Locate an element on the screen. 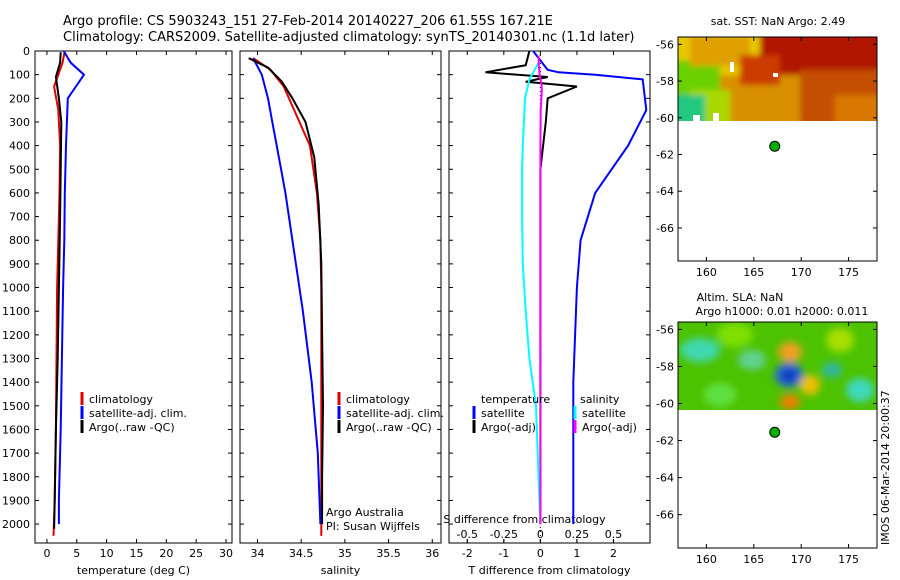 The width and height of the screenshot is (900, 580). y-tick-label: 200 is located at coordinates (19, 98).